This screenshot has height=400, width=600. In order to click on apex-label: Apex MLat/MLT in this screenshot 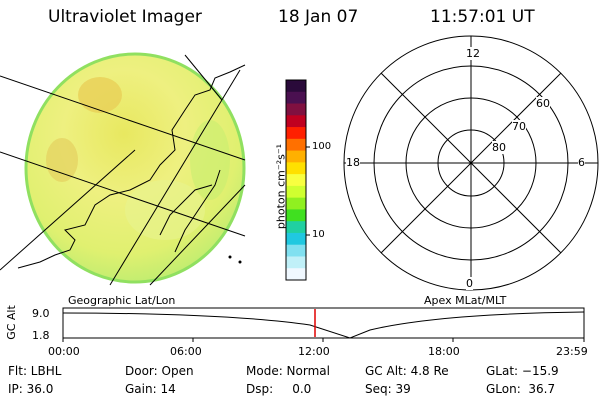, I will do `click(465, 300)`.